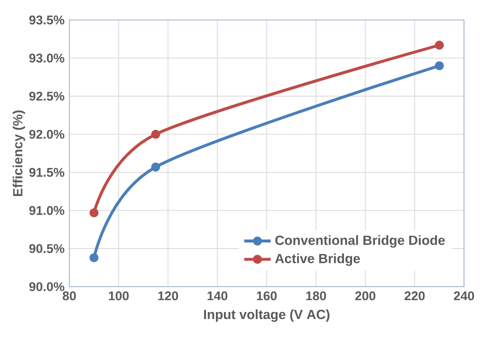 The height and width of the screenshot is (344, 492). I want to click on x-tick-label: 200, so click(365, 295).